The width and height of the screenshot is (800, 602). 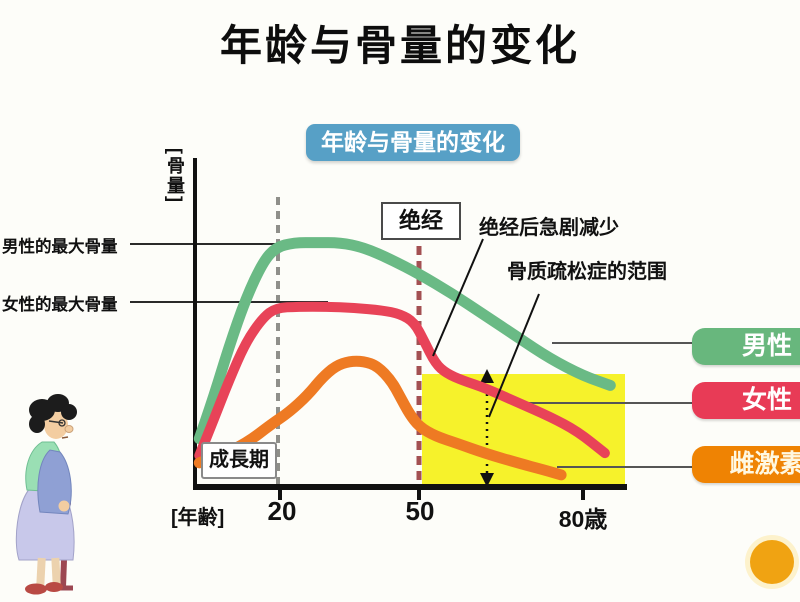 I want to click on male-peak-label: 男性的最大骨量, so click(x=60, y=247).